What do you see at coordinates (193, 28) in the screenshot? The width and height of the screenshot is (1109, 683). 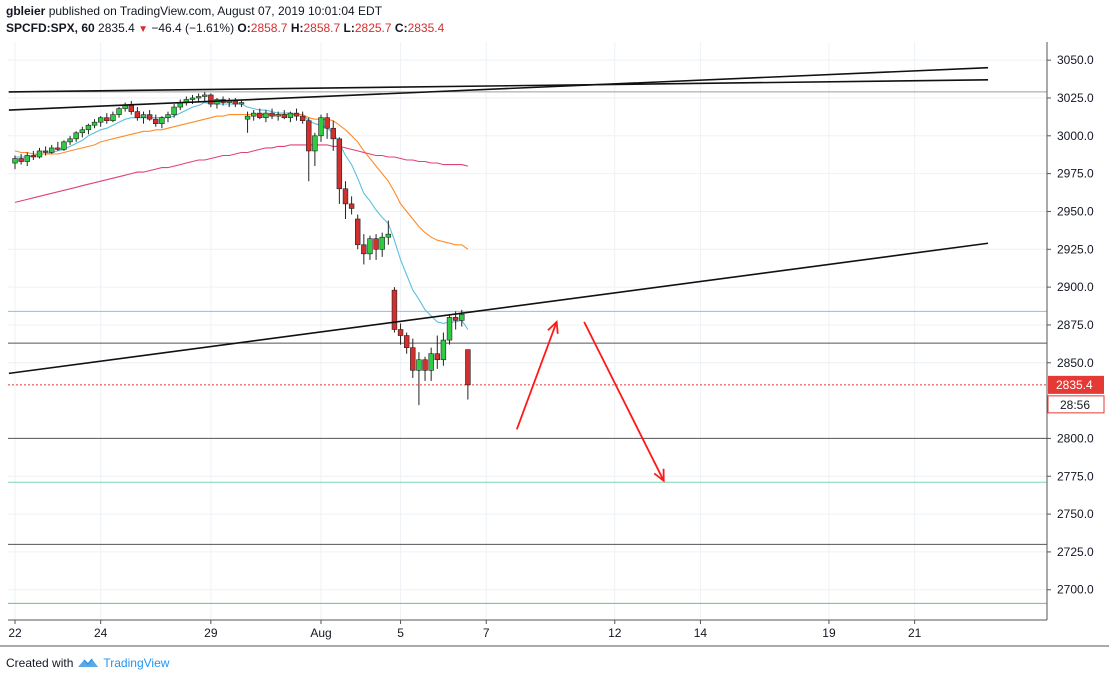 I see `price-change: −46.4 (−1.61%)` at bounding box center [193, 28].